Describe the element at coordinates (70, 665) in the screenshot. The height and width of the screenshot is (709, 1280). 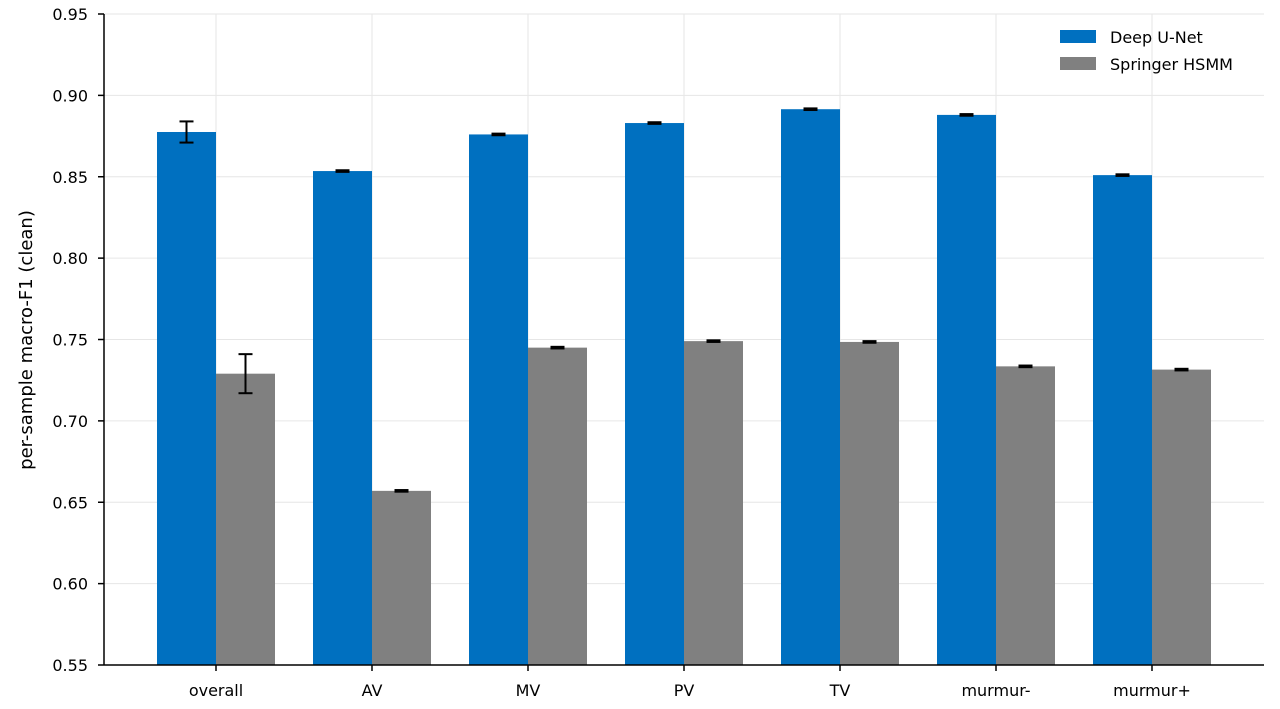
I see `y-tick-label: 0.55` at that location.